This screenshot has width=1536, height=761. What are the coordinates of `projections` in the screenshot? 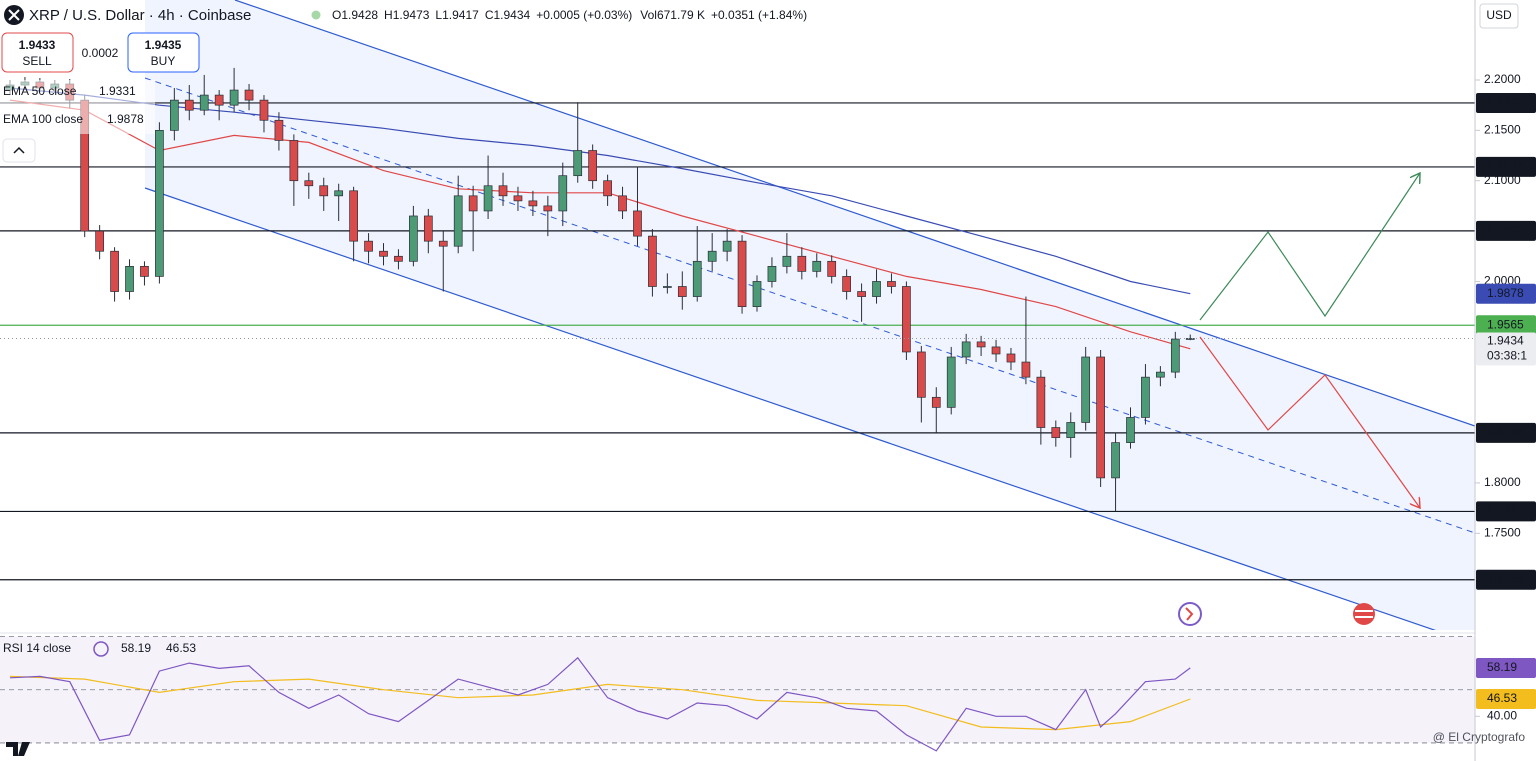 It's located at (1299, 399).